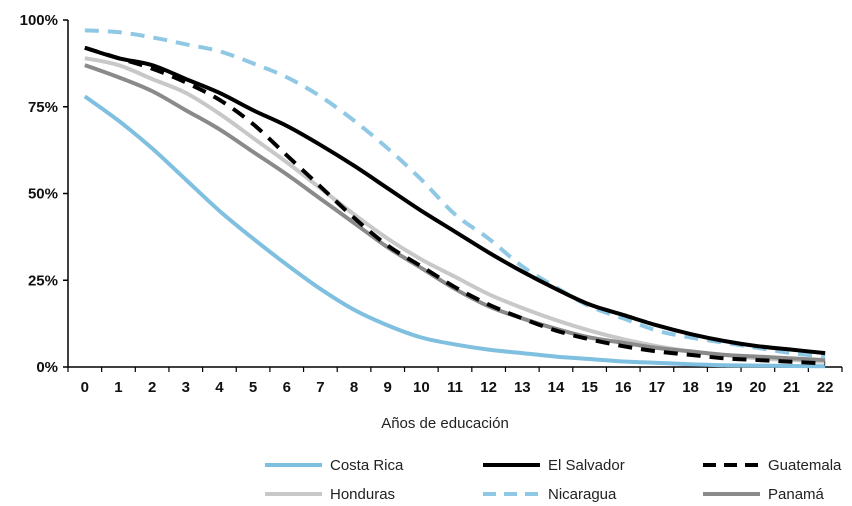 This screenshot has width=852, height=506. I want to click on x-tick-label: 6, so click(287, 387).